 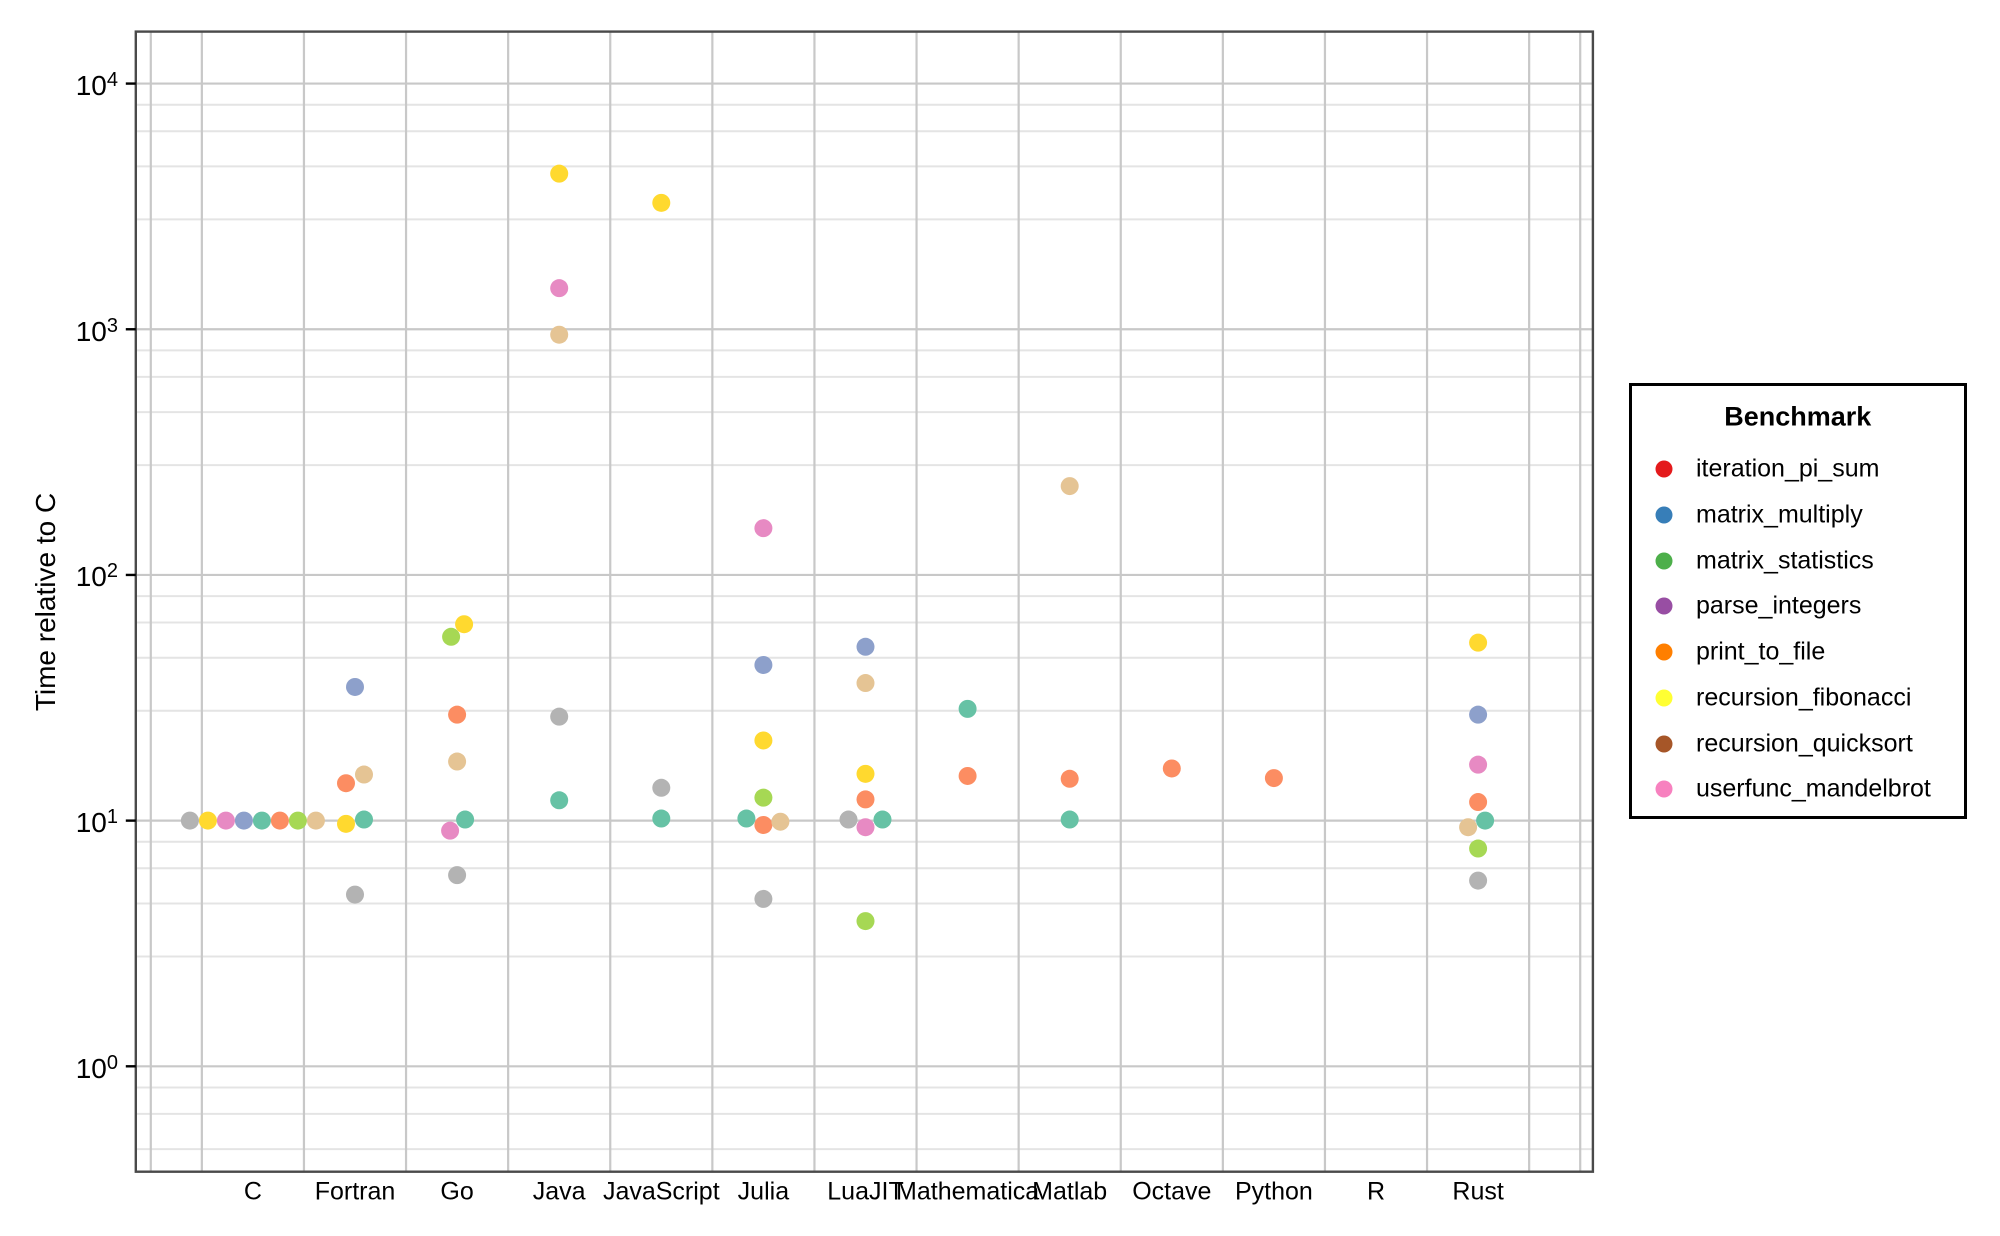 What do you see at coordinates (252, 1191) in the screenshot?
I see `x-tick-label-C: C` at bounding box center [252, 1191].